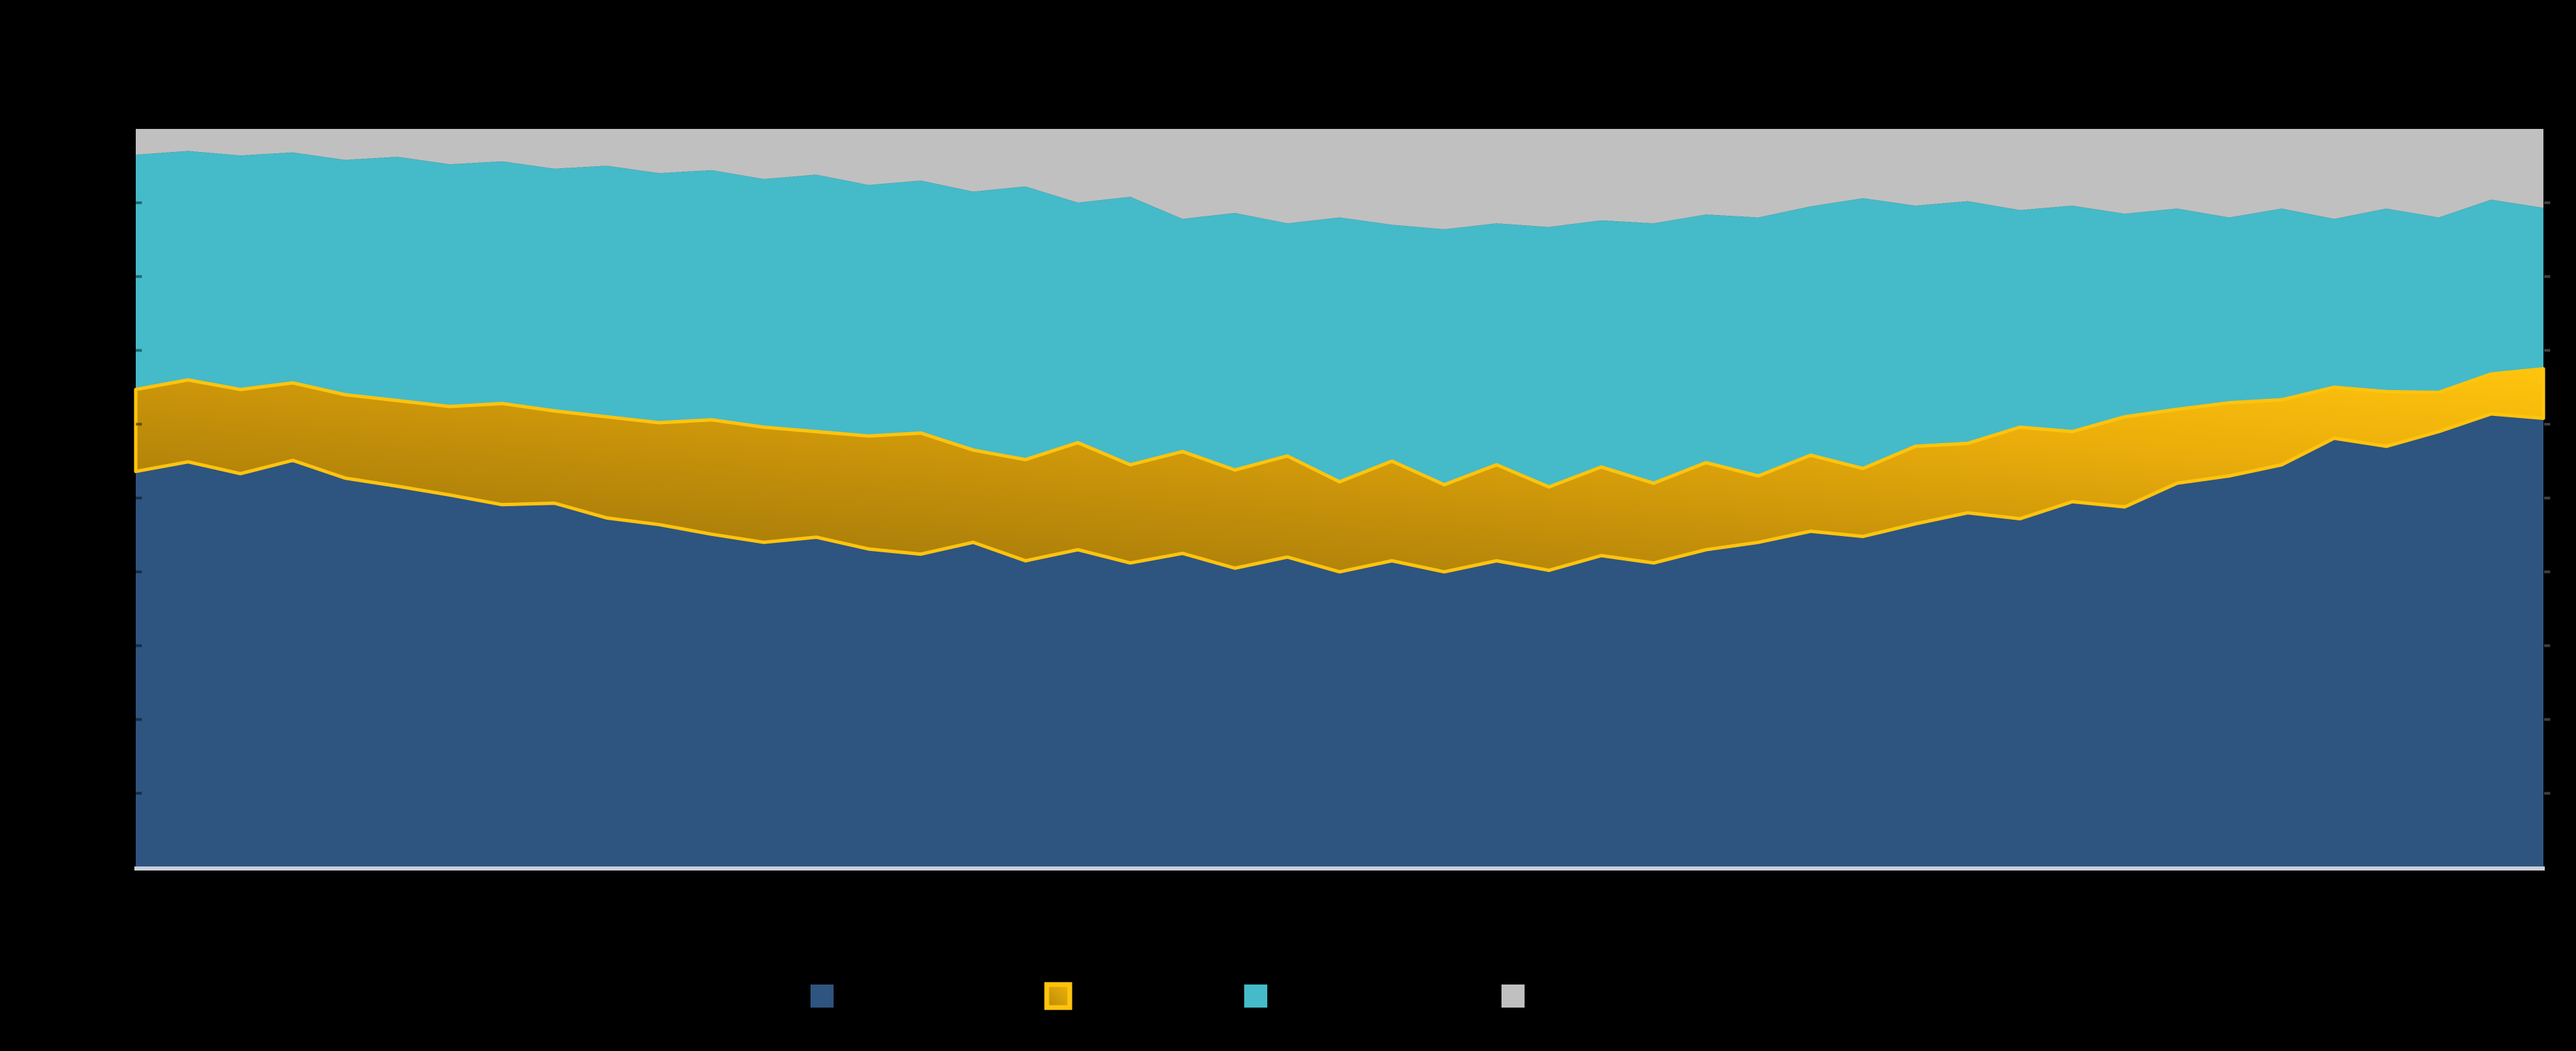 The height and width of the screenshot is (1051, 2576). Describe the element at coordinates (1256, 996) in the screenshot. I see `legend-swatch-cyan` at that location.